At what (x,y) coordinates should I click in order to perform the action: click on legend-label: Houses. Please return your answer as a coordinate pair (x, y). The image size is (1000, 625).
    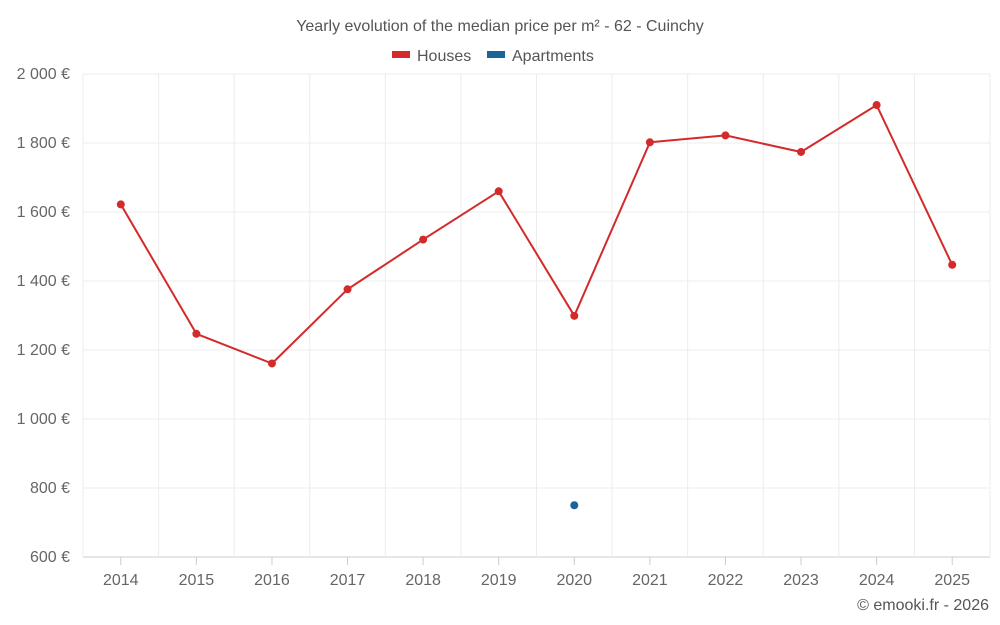
    Looking at the image, I should click on (444, 56).